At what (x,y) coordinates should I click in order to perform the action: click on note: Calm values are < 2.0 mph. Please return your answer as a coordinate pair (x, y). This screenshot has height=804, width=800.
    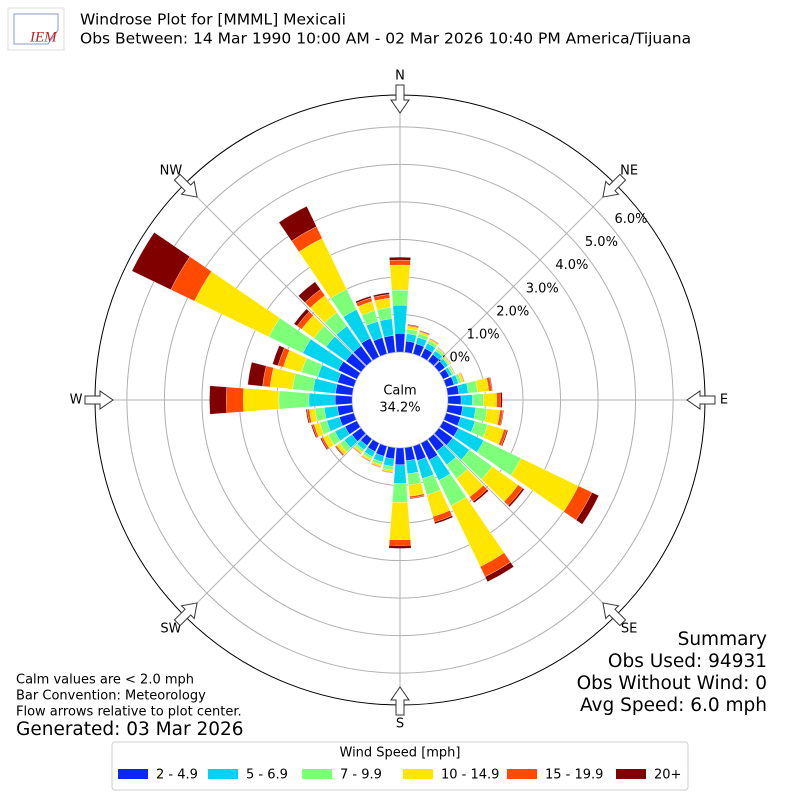
    Looking at the image, I should click on (105, 680).